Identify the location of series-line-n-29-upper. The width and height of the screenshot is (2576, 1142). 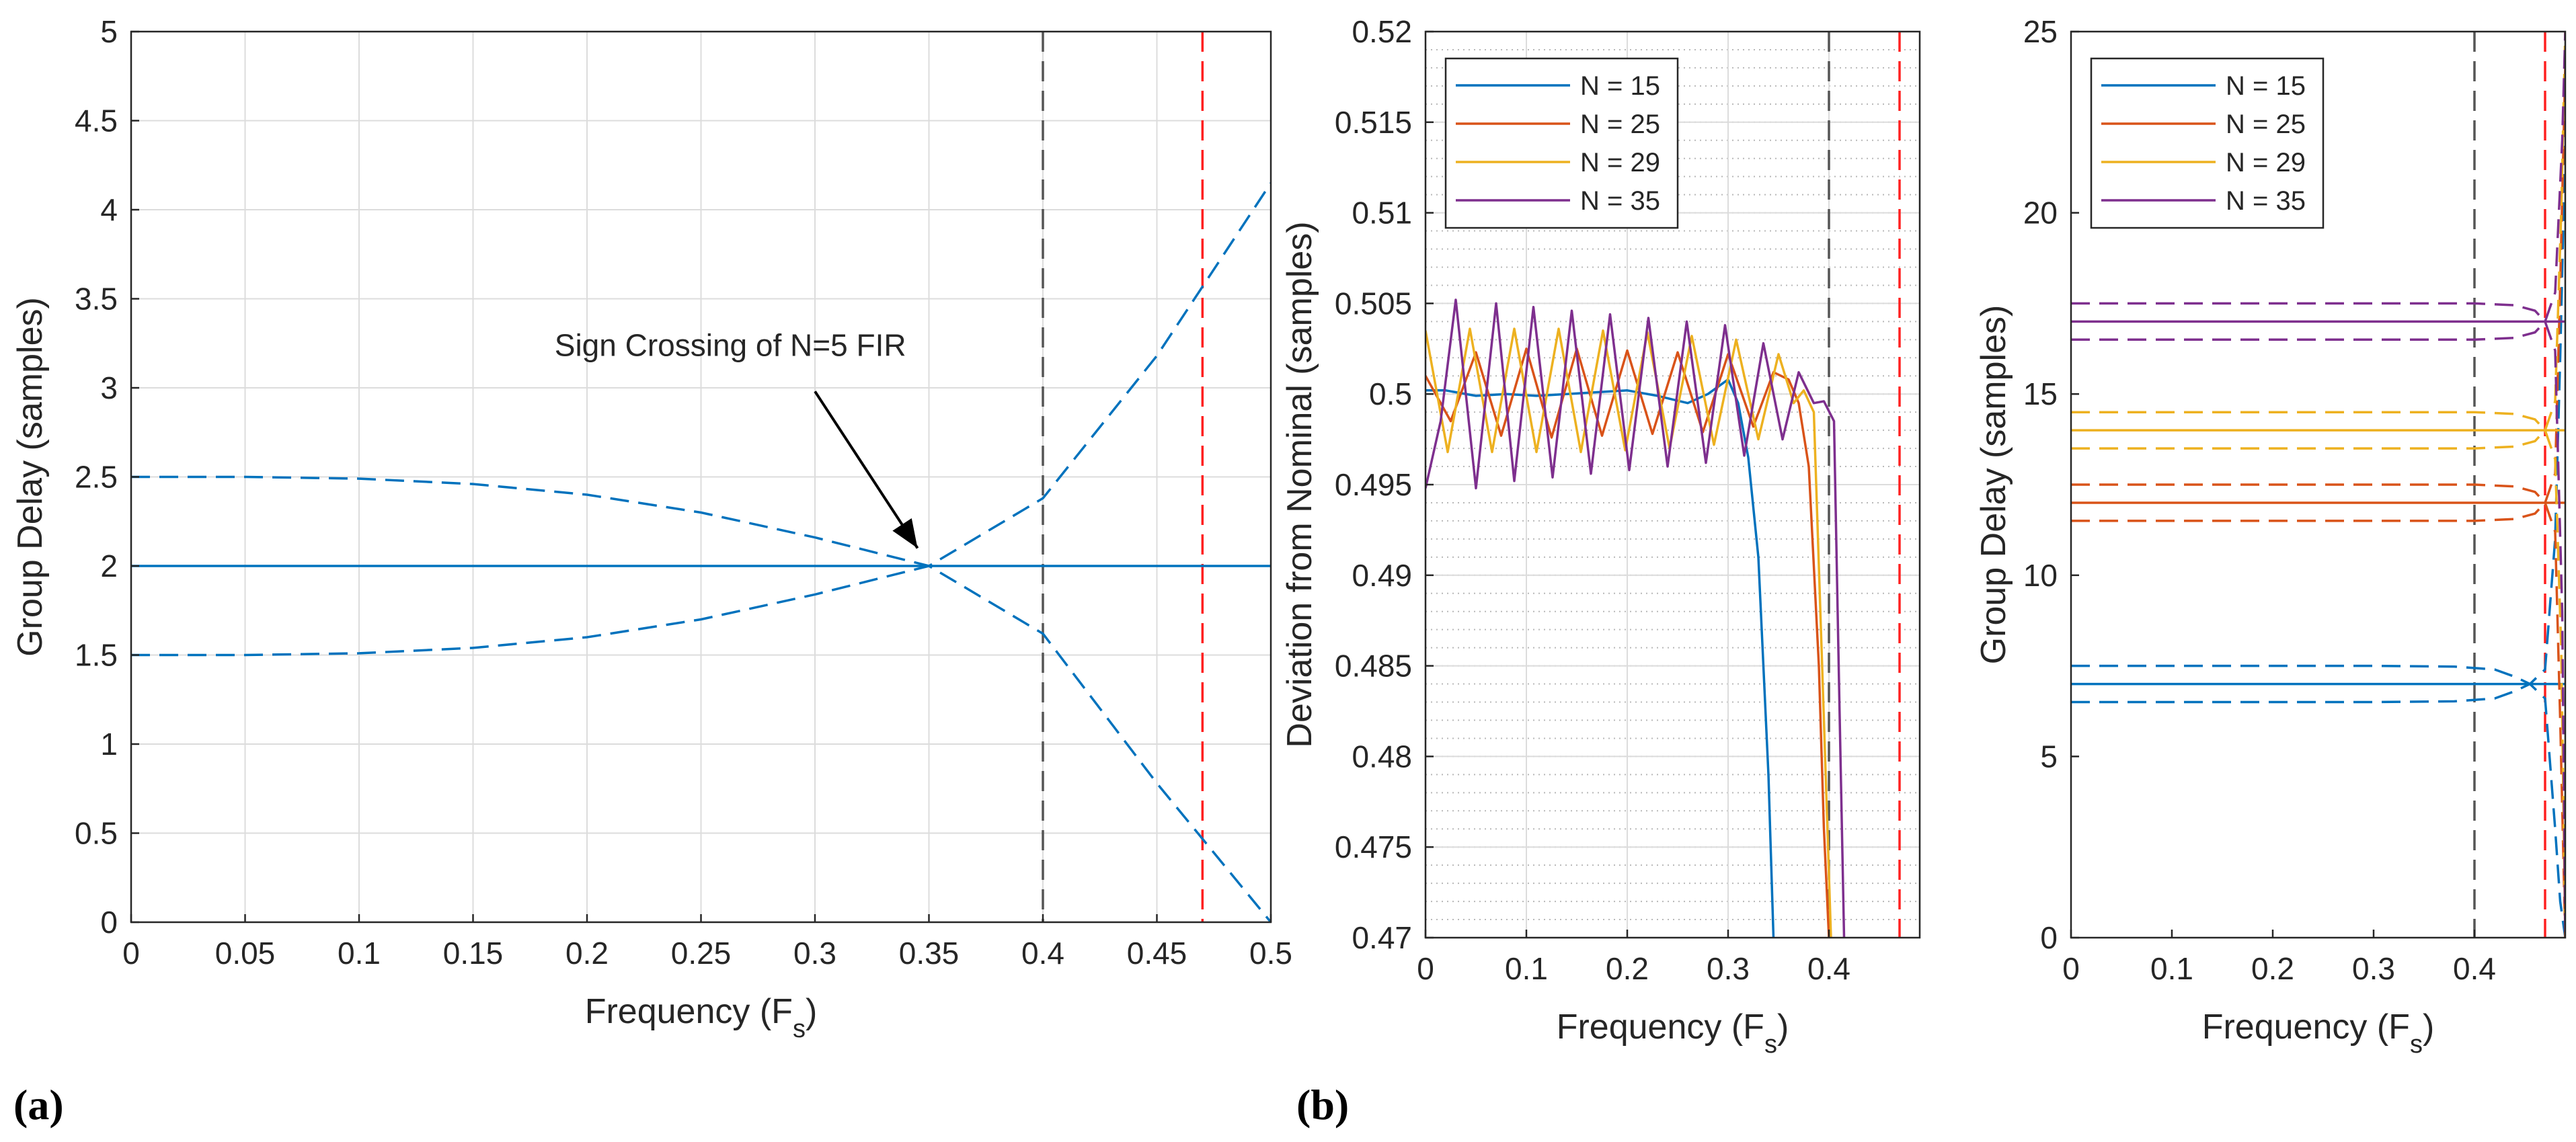
(2318, 675).